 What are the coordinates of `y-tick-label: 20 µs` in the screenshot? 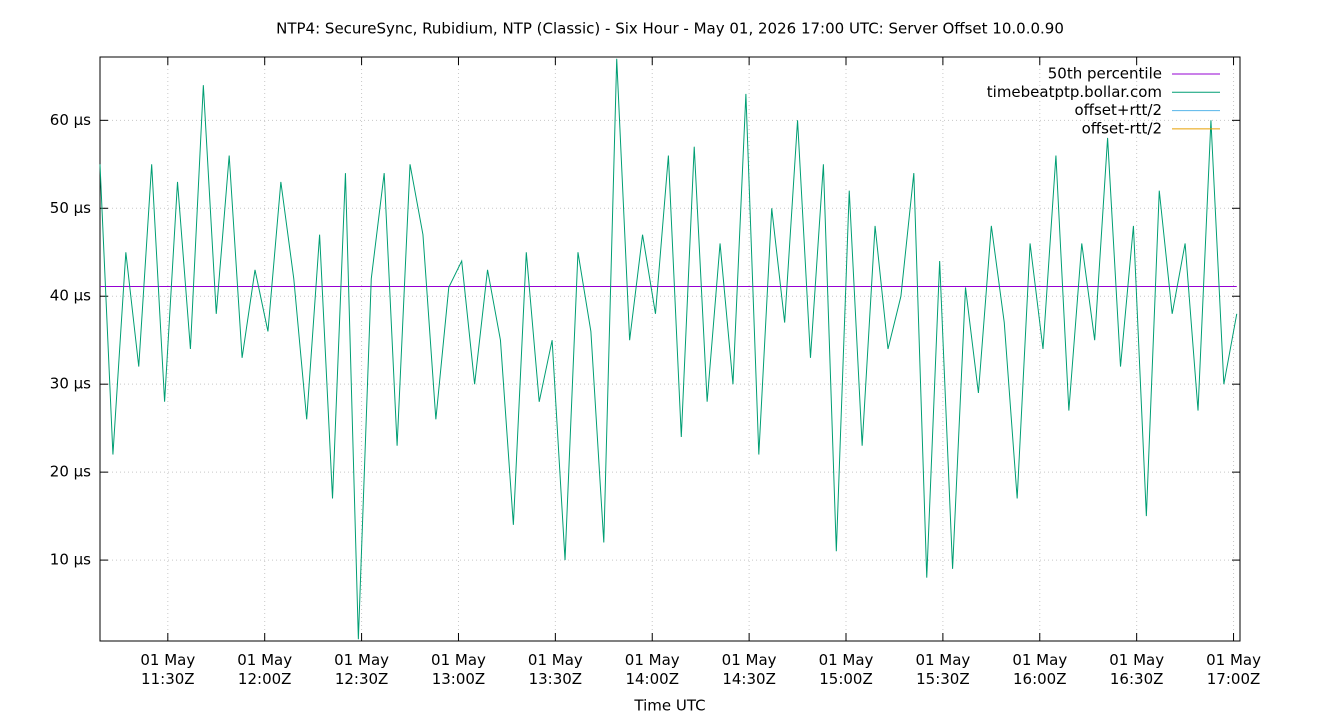 It's located at (70, 472).